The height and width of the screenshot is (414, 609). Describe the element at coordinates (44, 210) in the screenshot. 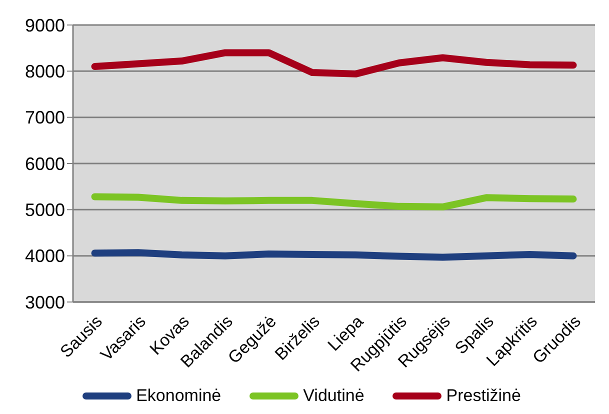

I see `y-tick-label: 5000` at that location.